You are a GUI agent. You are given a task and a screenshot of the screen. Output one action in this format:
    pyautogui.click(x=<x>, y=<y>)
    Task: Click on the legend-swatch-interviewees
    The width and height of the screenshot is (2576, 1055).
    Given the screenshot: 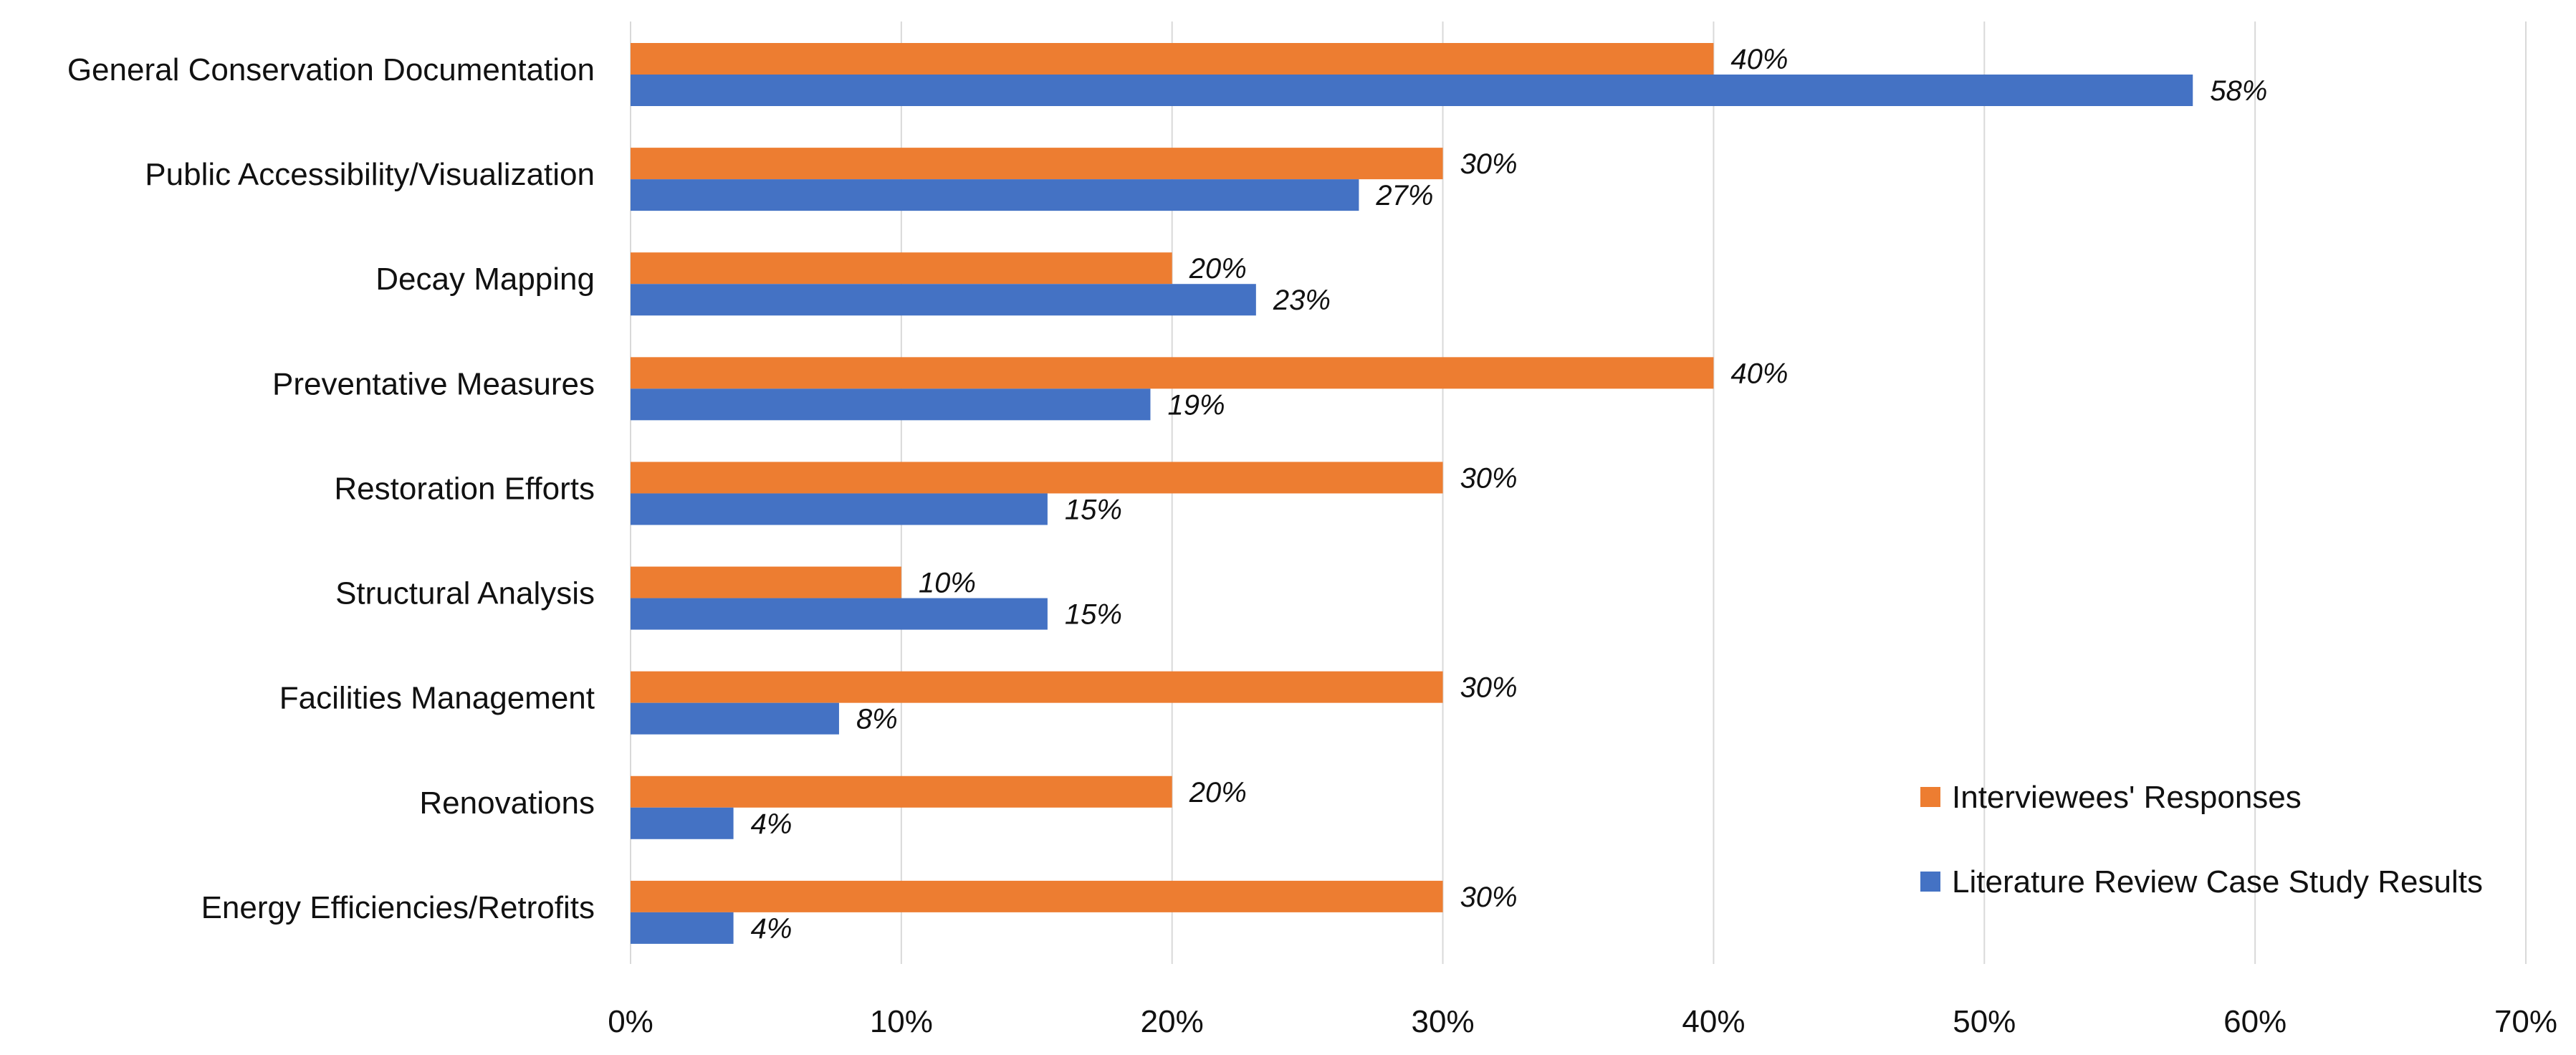 What is the action you would take?
    pyautogui.click(x=1930, y=797)
    